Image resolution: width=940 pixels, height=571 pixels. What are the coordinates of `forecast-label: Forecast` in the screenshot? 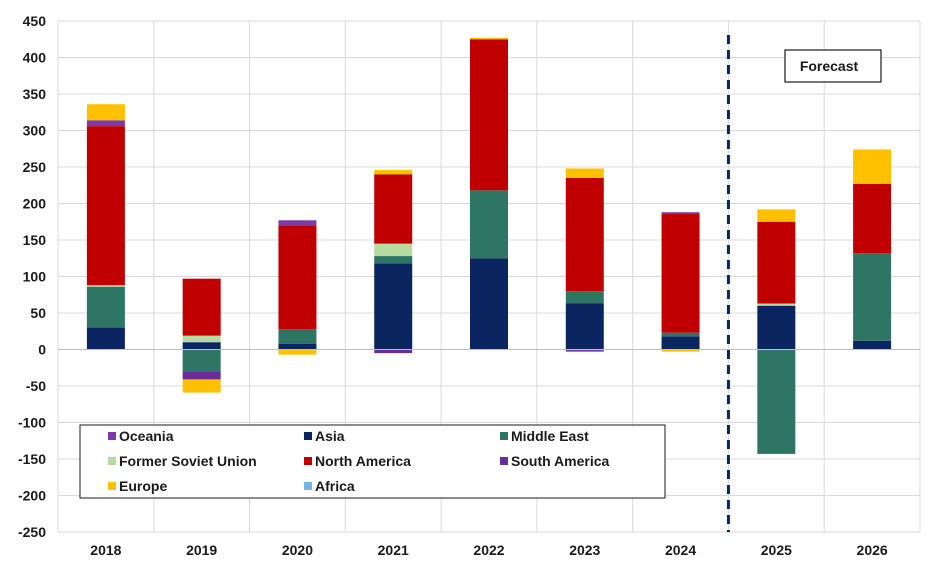 It's located at (829, 66).